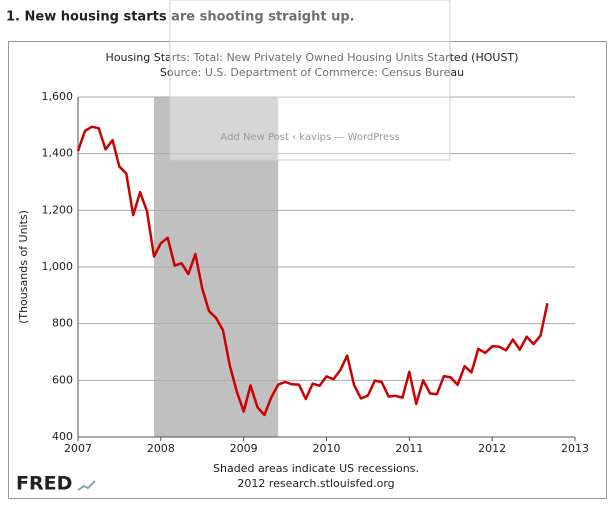  What do you see at coordinates (316, 468) in the screenshot?
I see `recession-note: Shaded areas indicate US recessions.` at bounding box center [316, 468].